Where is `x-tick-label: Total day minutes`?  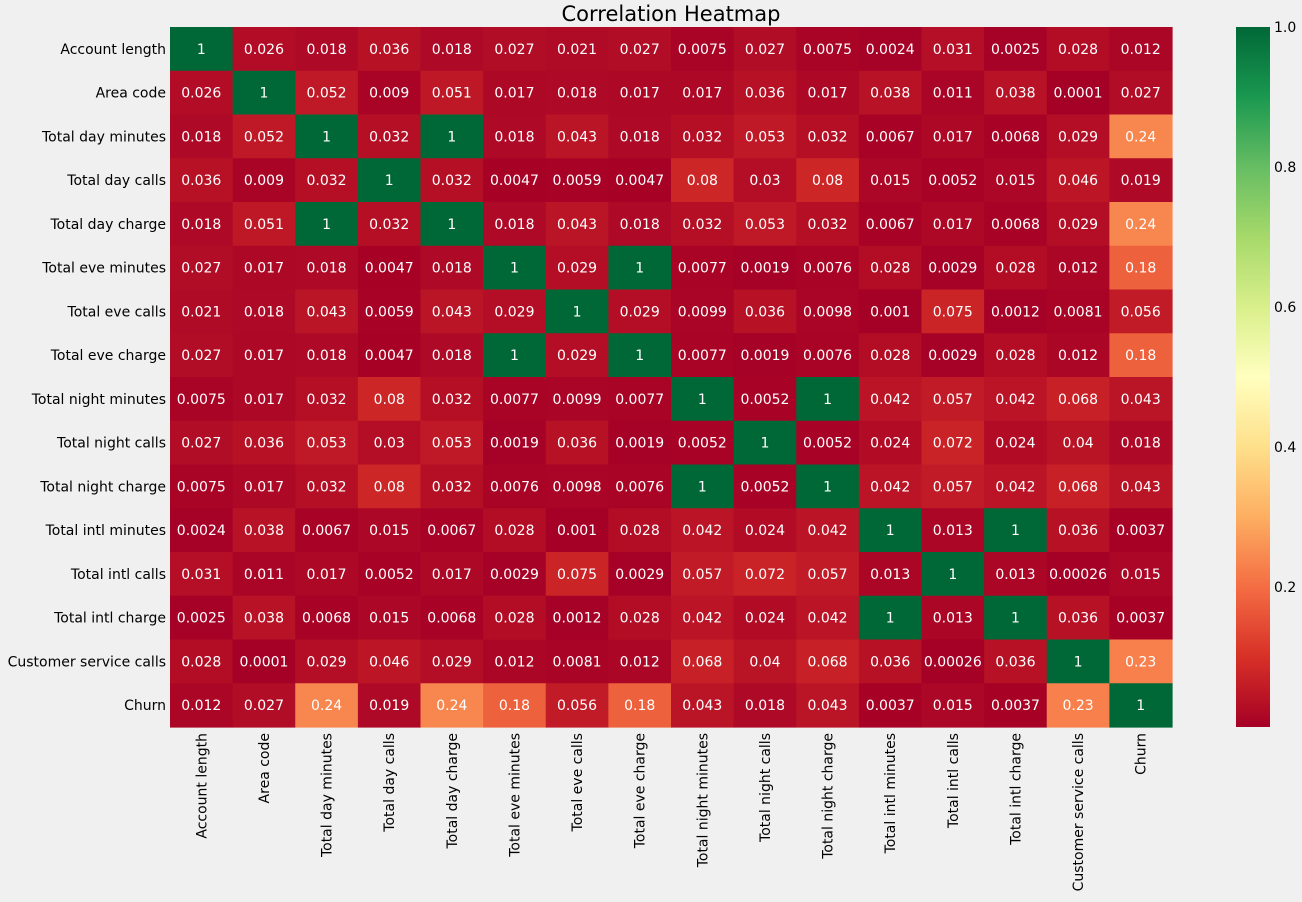 x-tick-label: Total day minutes is located at coordinates (328, 795).